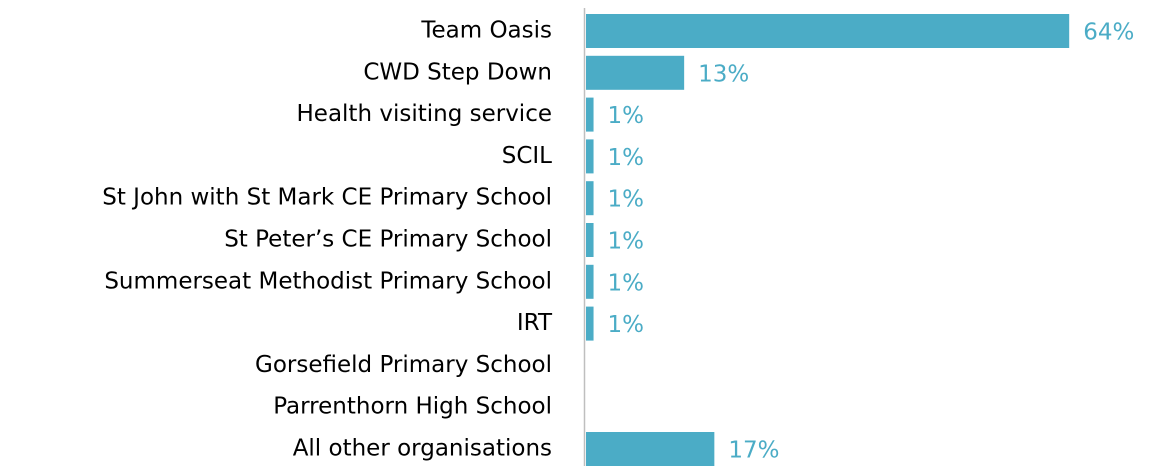 Image resolution: width=1175 pixels, height=470 pixels. What do you see at coordinates (327, 198) in the screenshot?
I see `category-label: St John with St Mark CE Primary School` at bounding box center [327, 198].